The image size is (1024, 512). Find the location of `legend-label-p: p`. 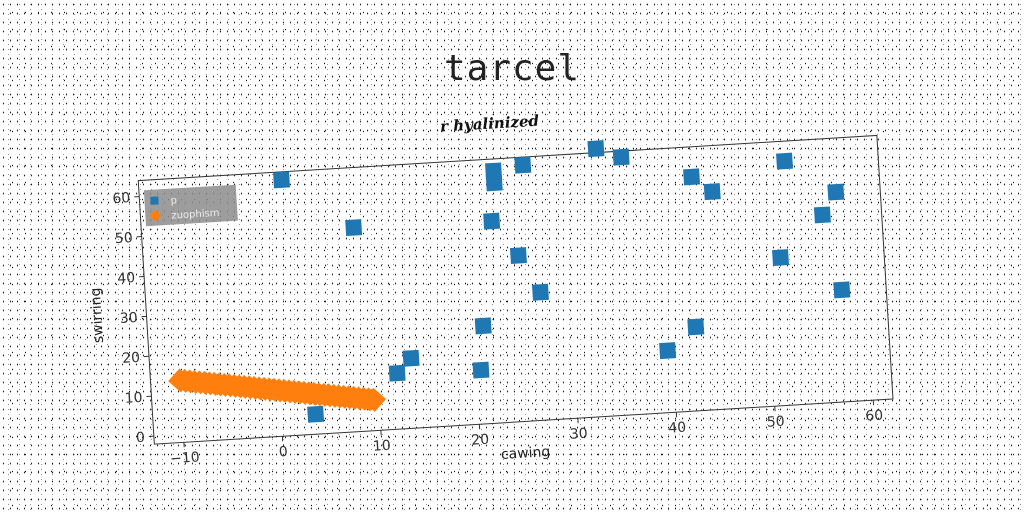

legend-label-p: p is located at coordinates (173, 200).